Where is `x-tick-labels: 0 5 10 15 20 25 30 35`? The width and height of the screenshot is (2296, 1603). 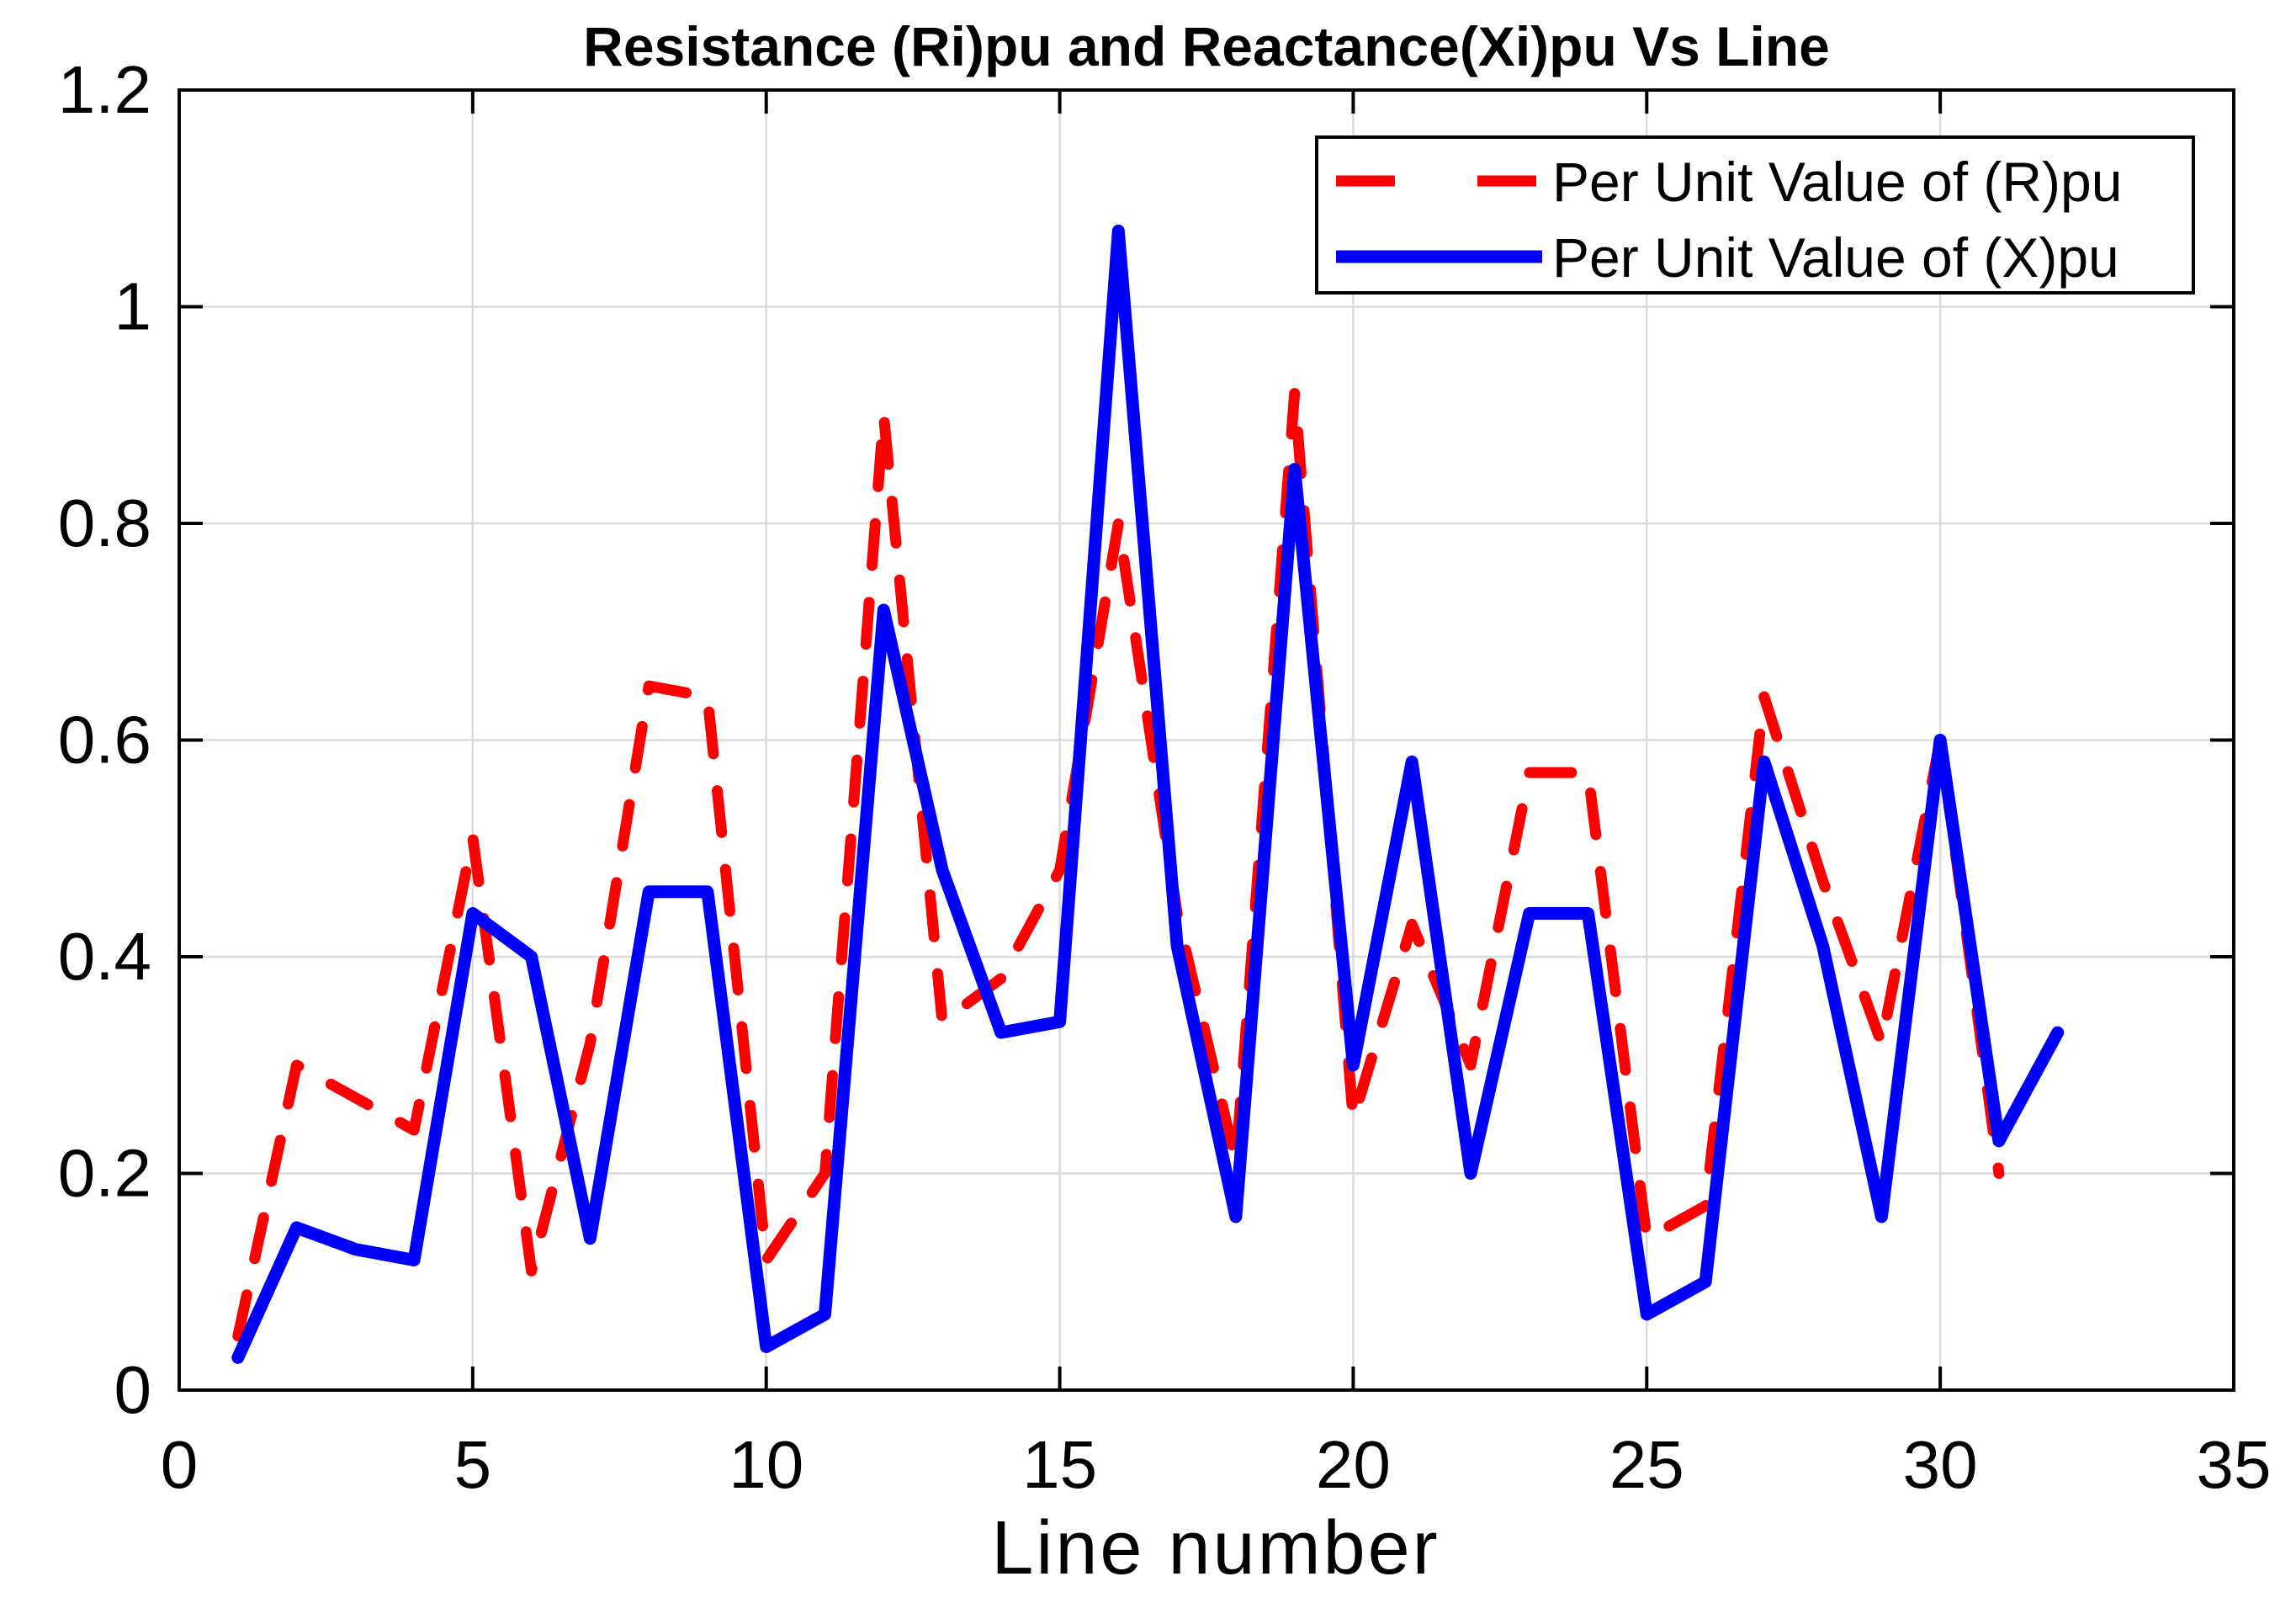
x-tick-labels: 0 5 10 15 20 25 30 35 is located at coordinates (1217, 1464).